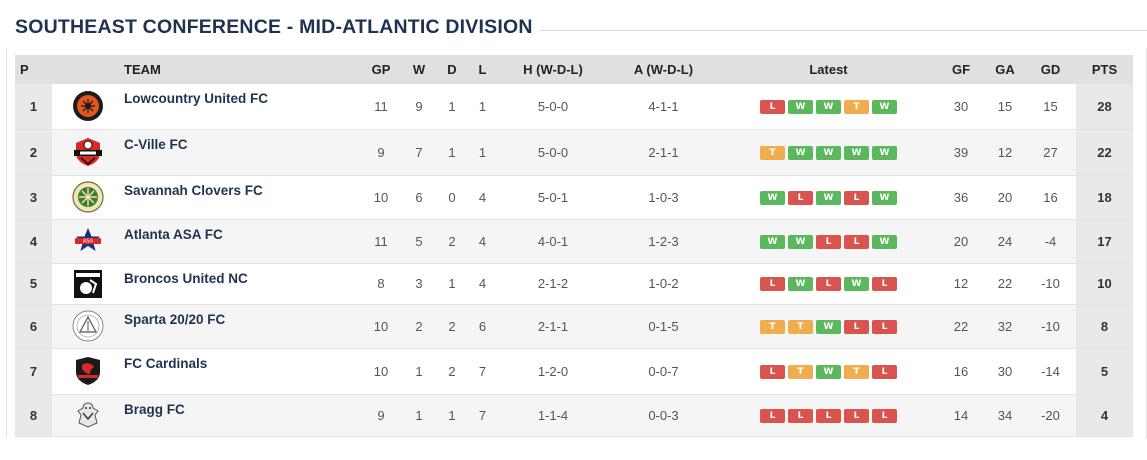 Image resolution: width=1147 pixels, height=460 pixels. Describe the element at coordinates (1104, 415) in the screenshot. I see `points-cell: 4` at that location.